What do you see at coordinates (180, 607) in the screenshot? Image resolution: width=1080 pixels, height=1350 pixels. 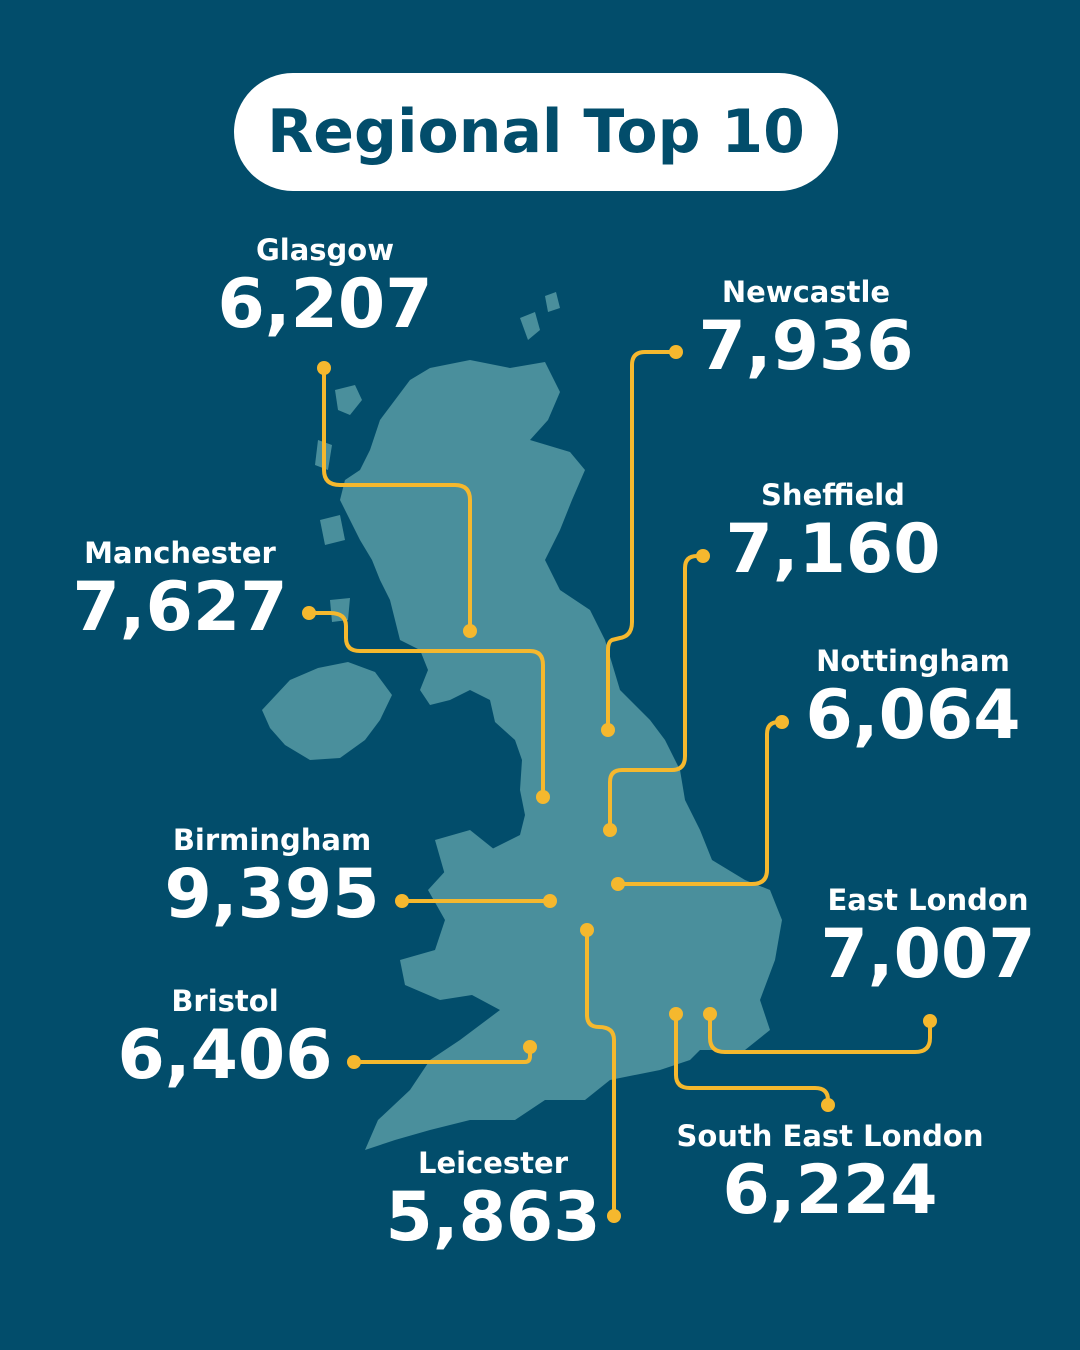 I see `region-value: 7,627` at bounding box center [180, 607].